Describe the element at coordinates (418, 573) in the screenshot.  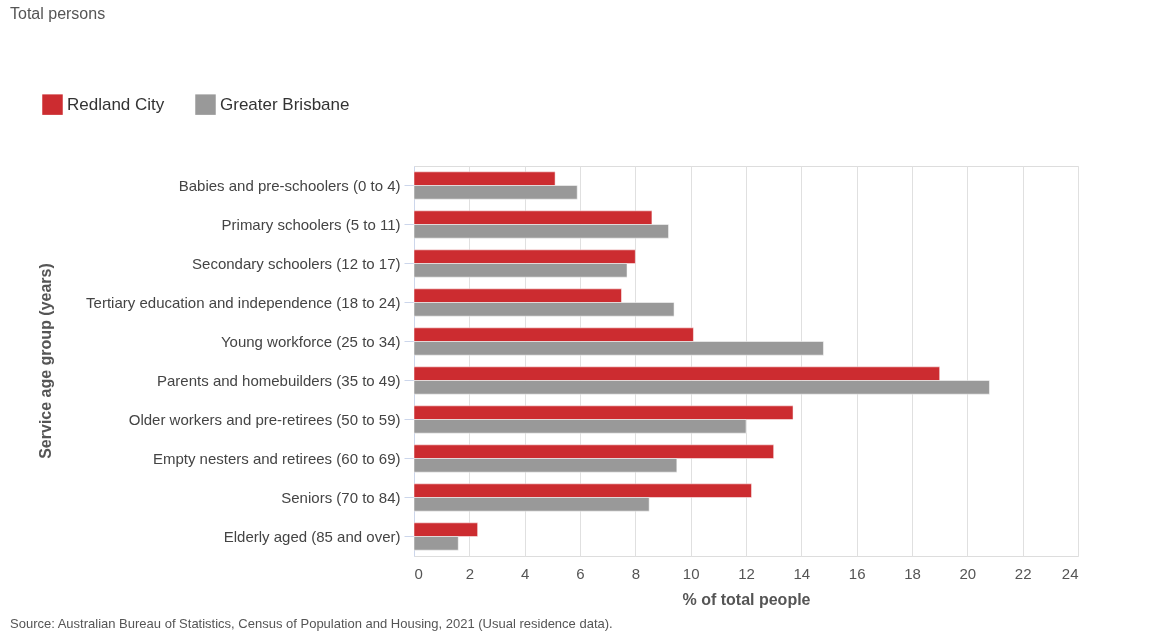
I see `x-tick-label: 0` at that location.